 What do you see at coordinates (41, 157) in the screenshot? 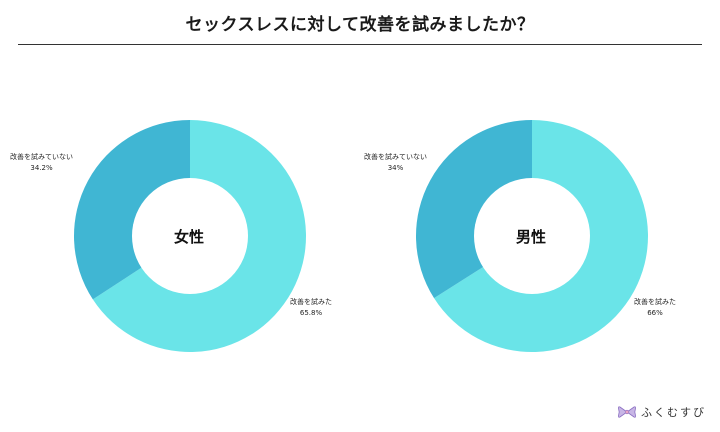
I see `label-not-tried-female-text: 改善を試みていない` at bounding box center [41, 157].